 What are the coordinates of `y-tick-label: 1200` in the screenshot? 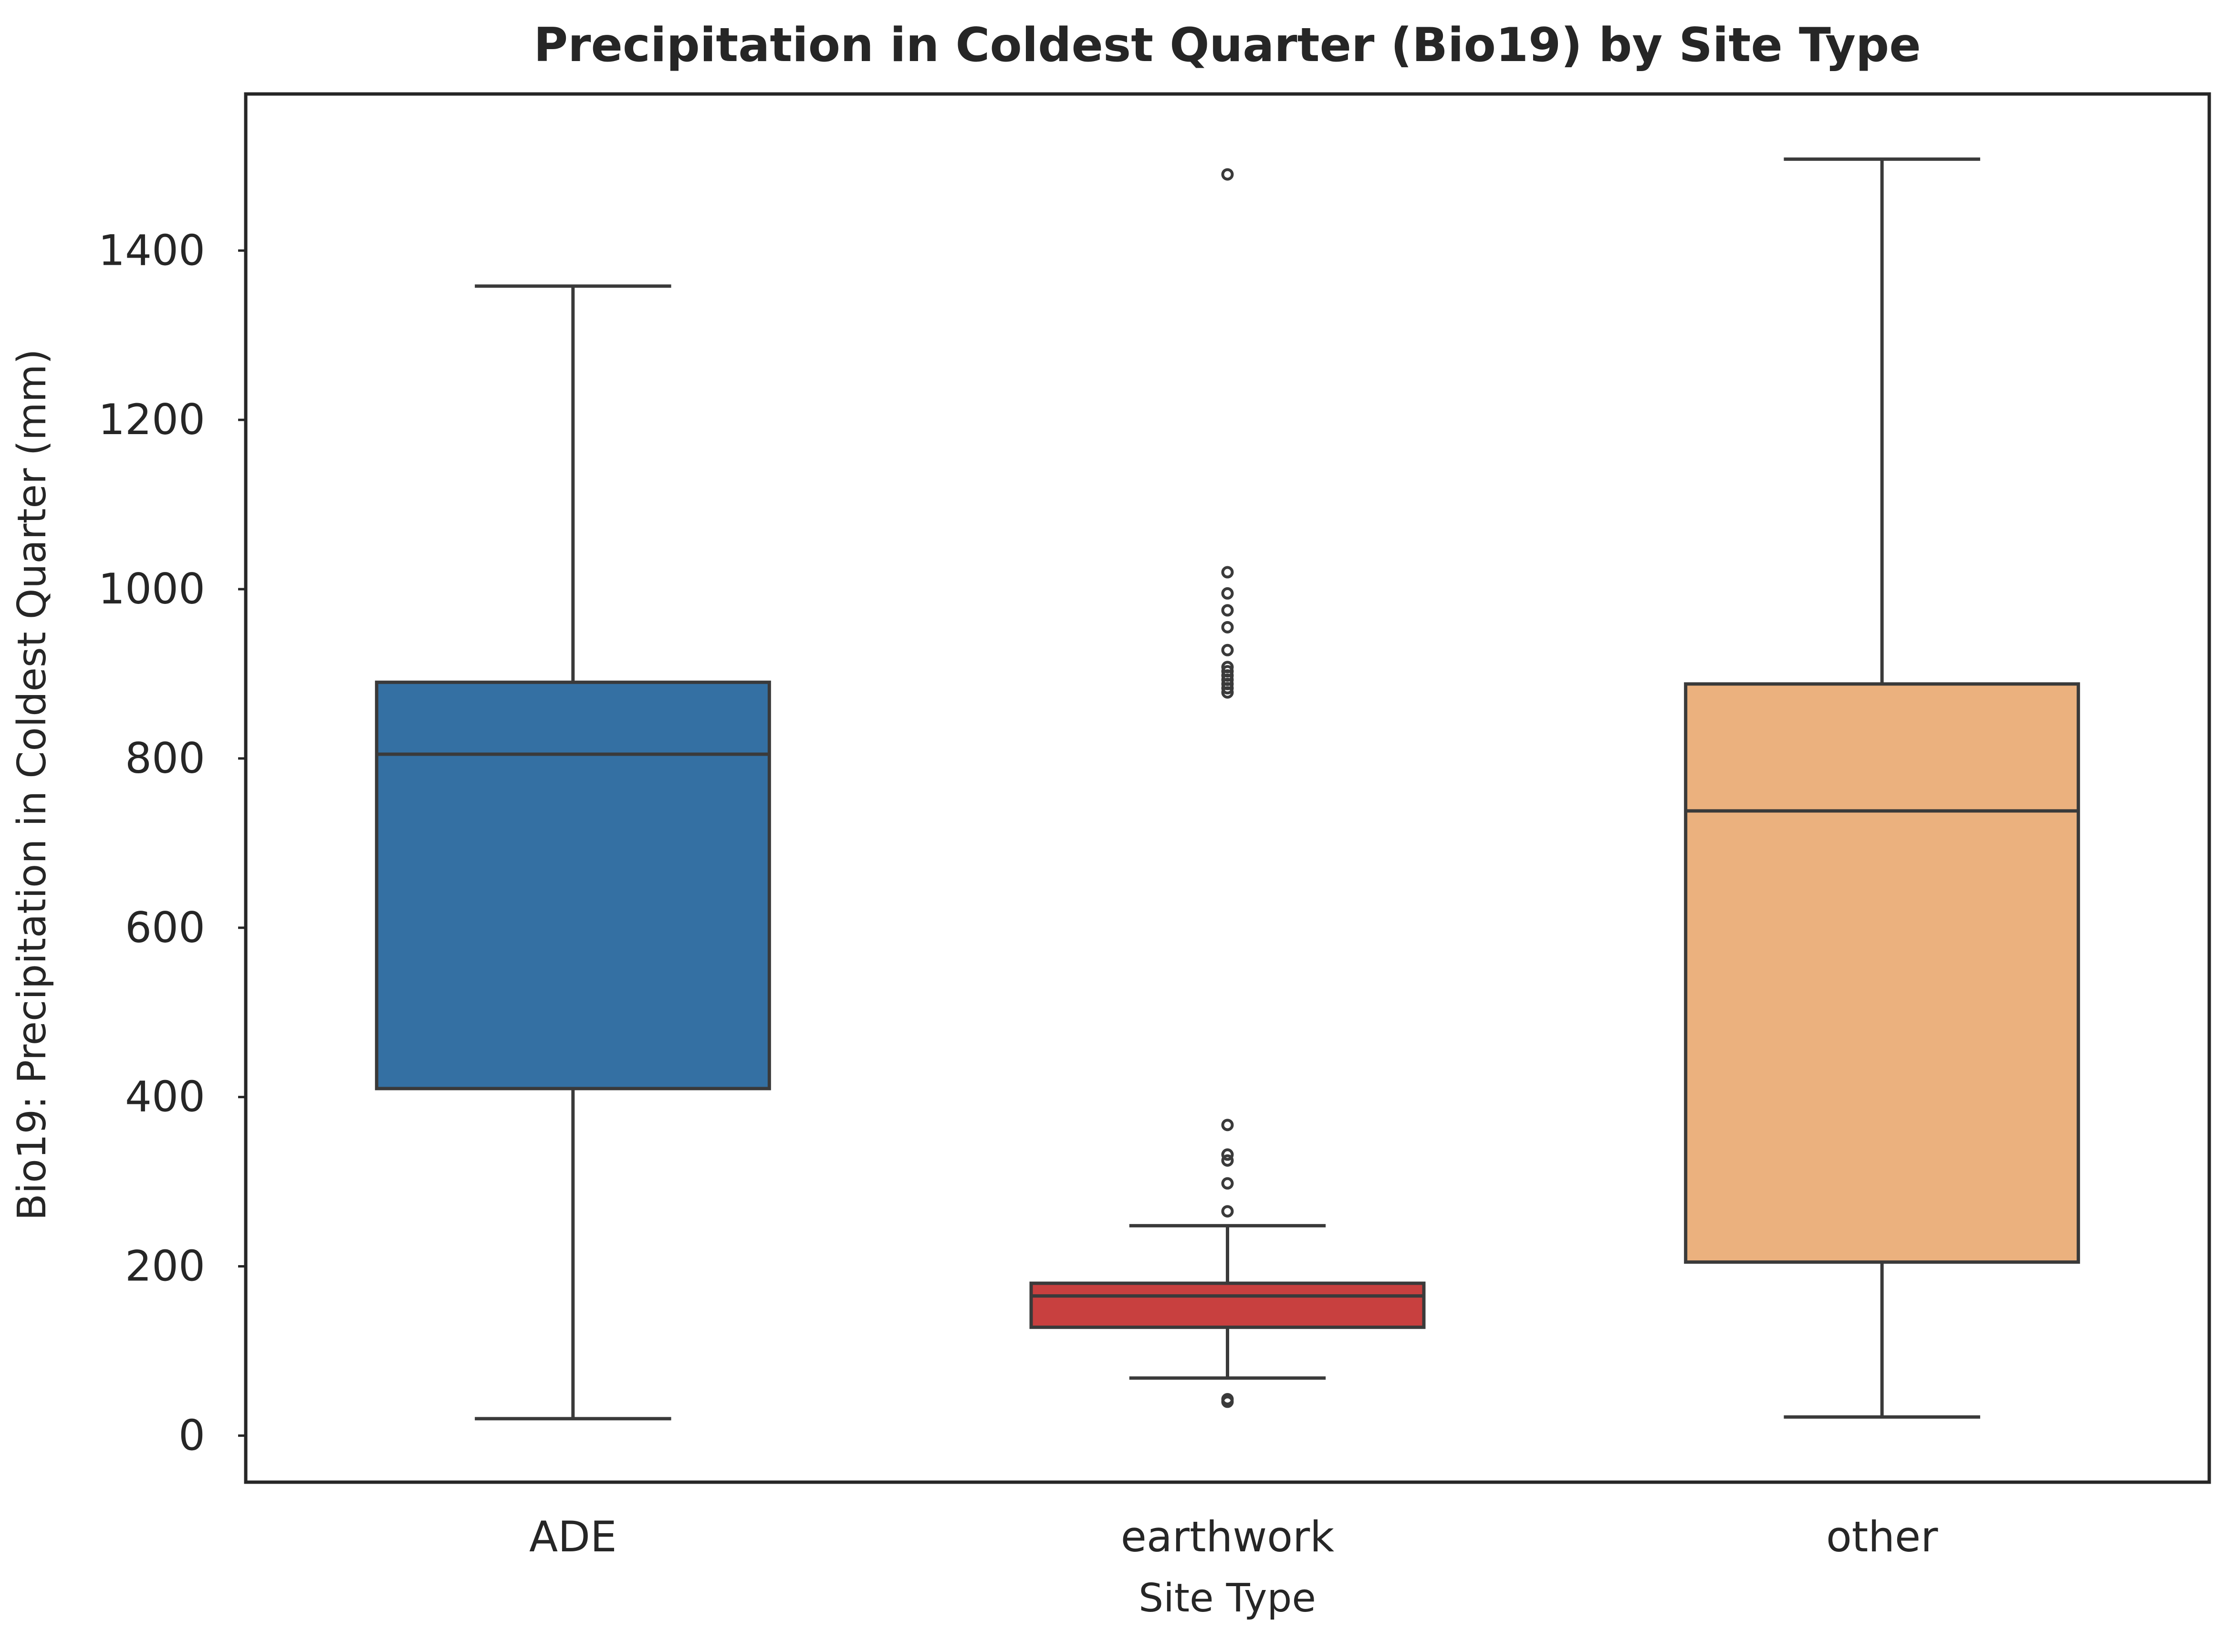 It's located at (151, 419).